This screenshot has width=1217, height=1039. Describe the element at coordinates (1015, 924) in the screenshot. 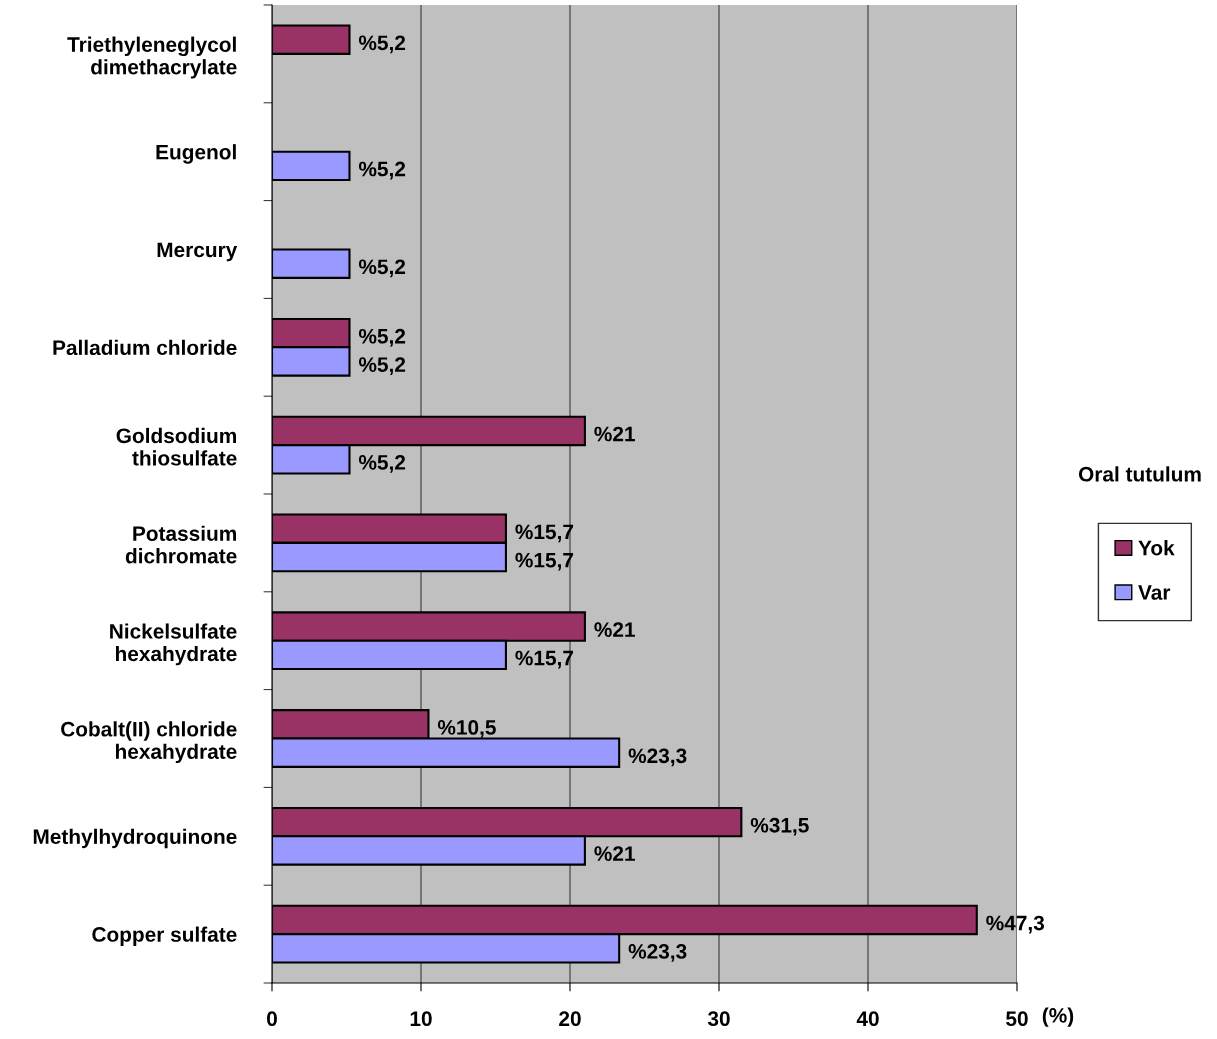

I see `data-label: %47,3` at that location.